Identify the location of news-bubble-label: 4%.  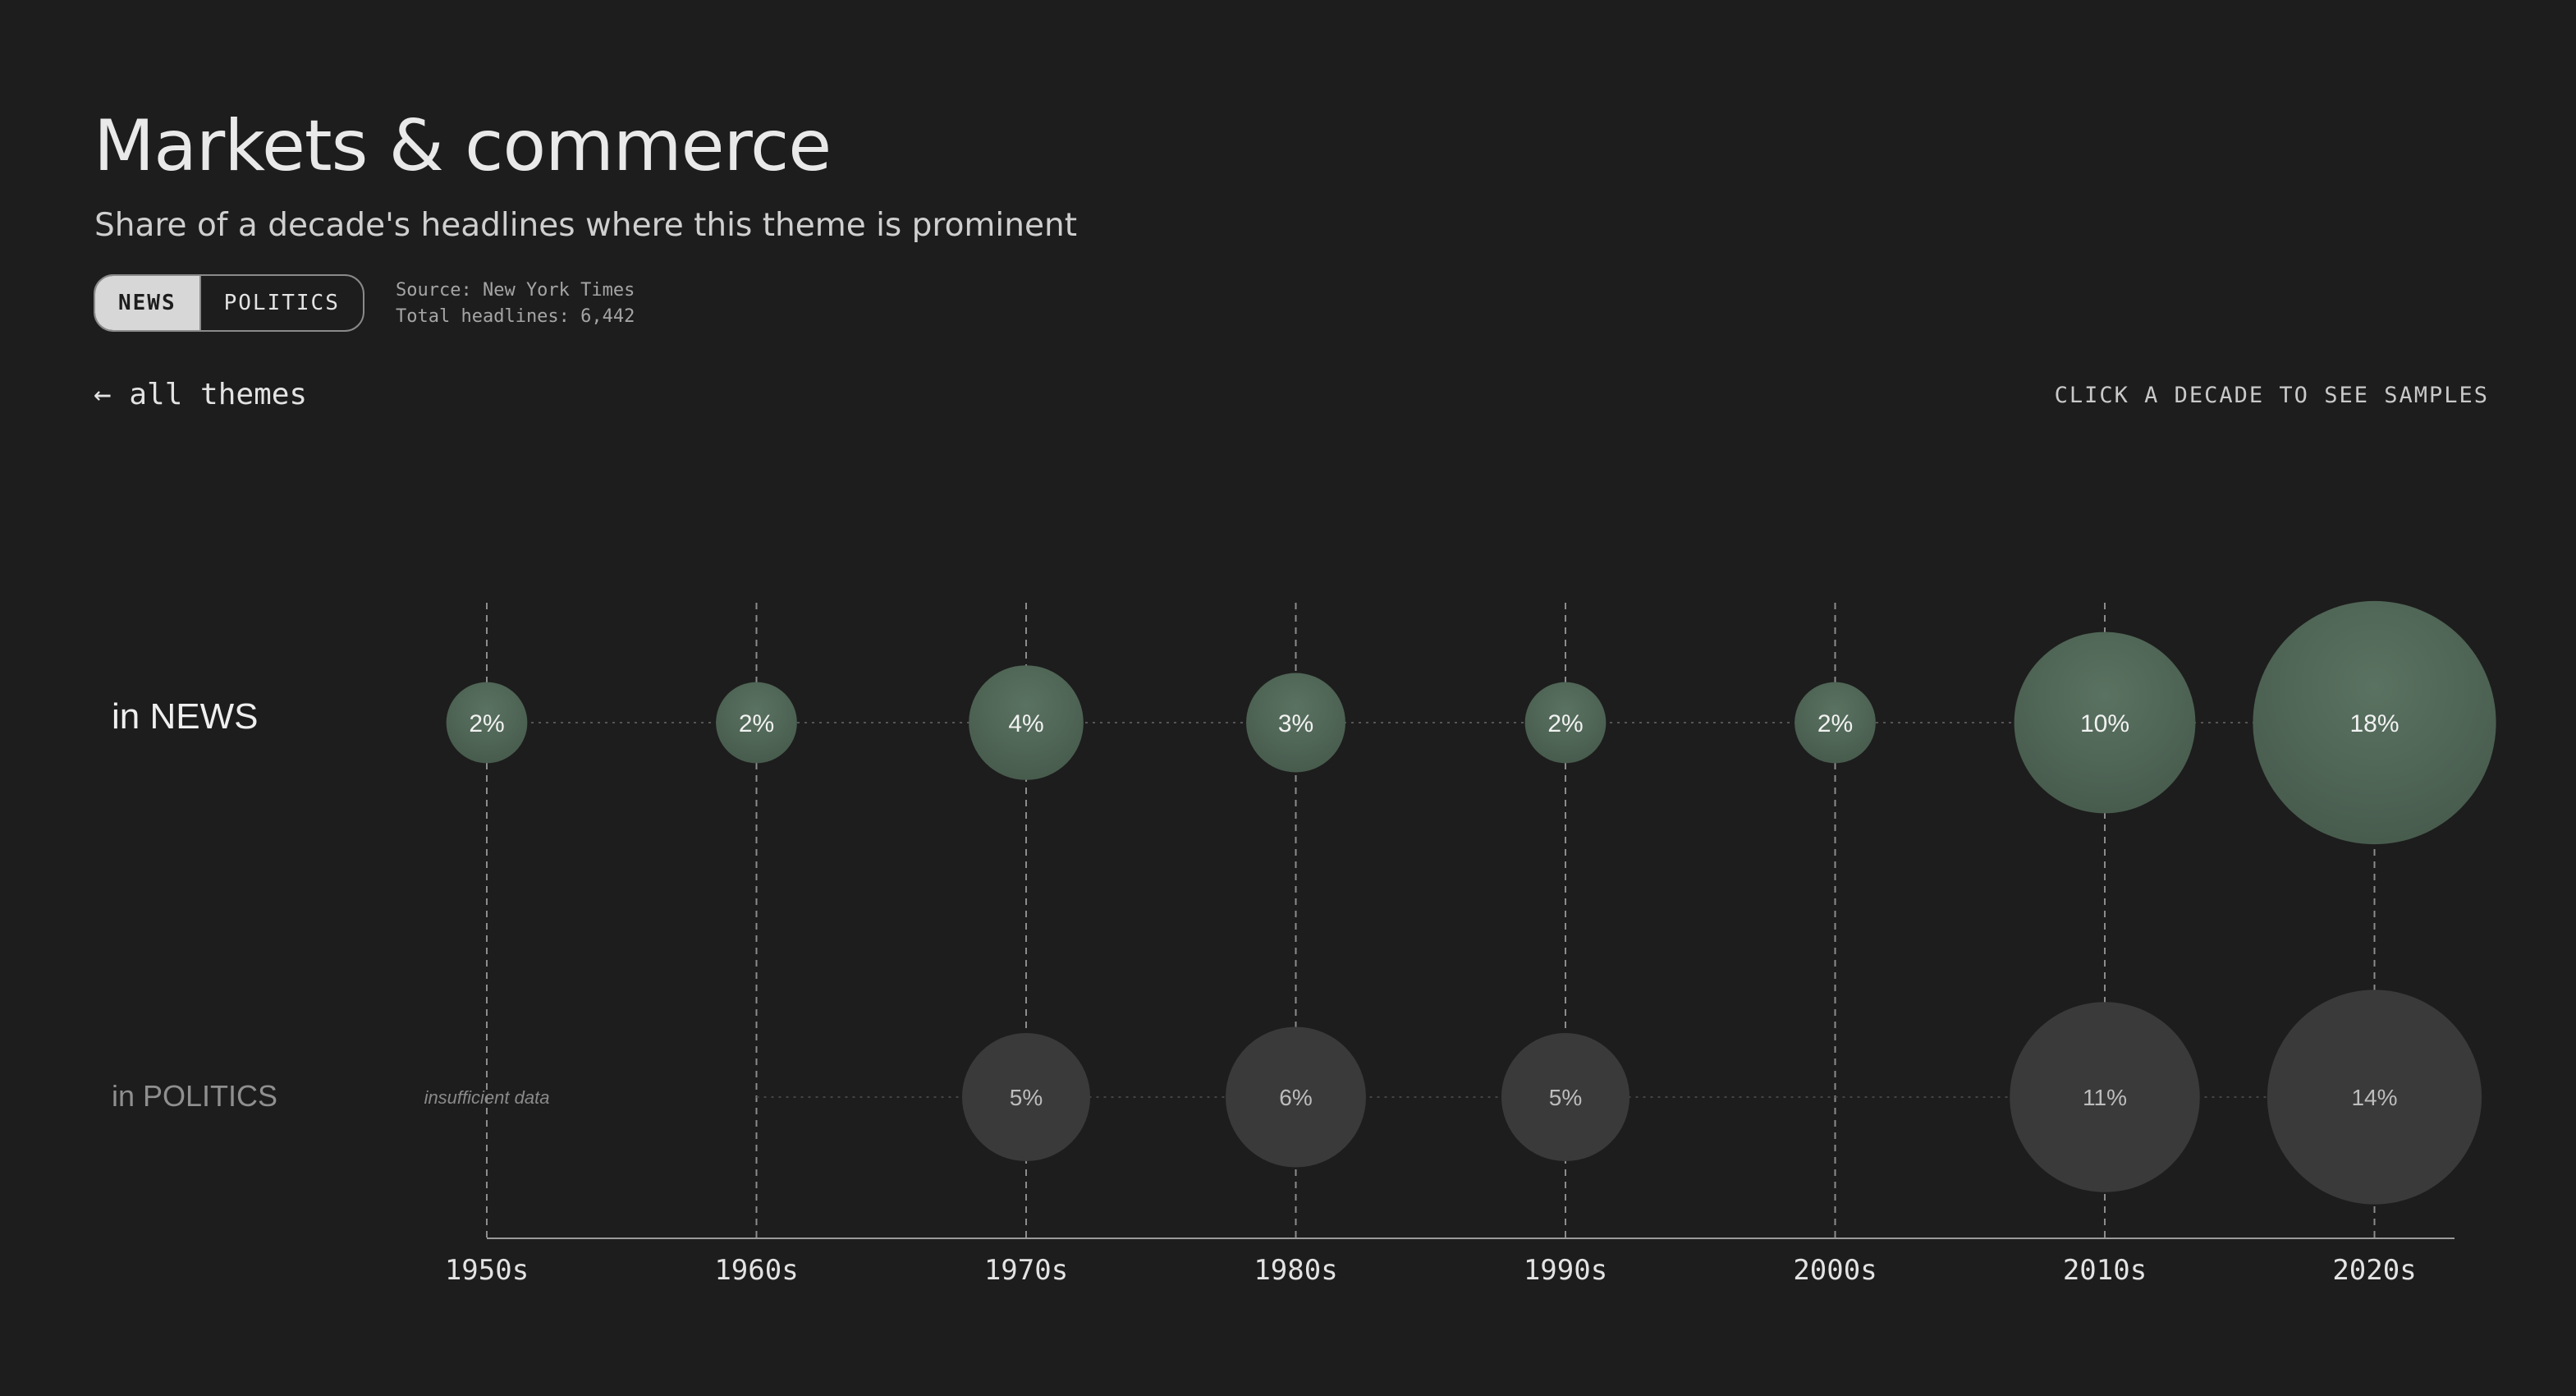
(1026, 723).